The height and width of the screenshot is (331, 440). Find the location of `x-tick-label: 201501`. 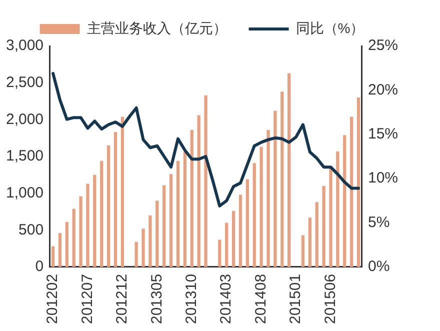

x-tick-label: 201501 is located at coordinates (295, 299).